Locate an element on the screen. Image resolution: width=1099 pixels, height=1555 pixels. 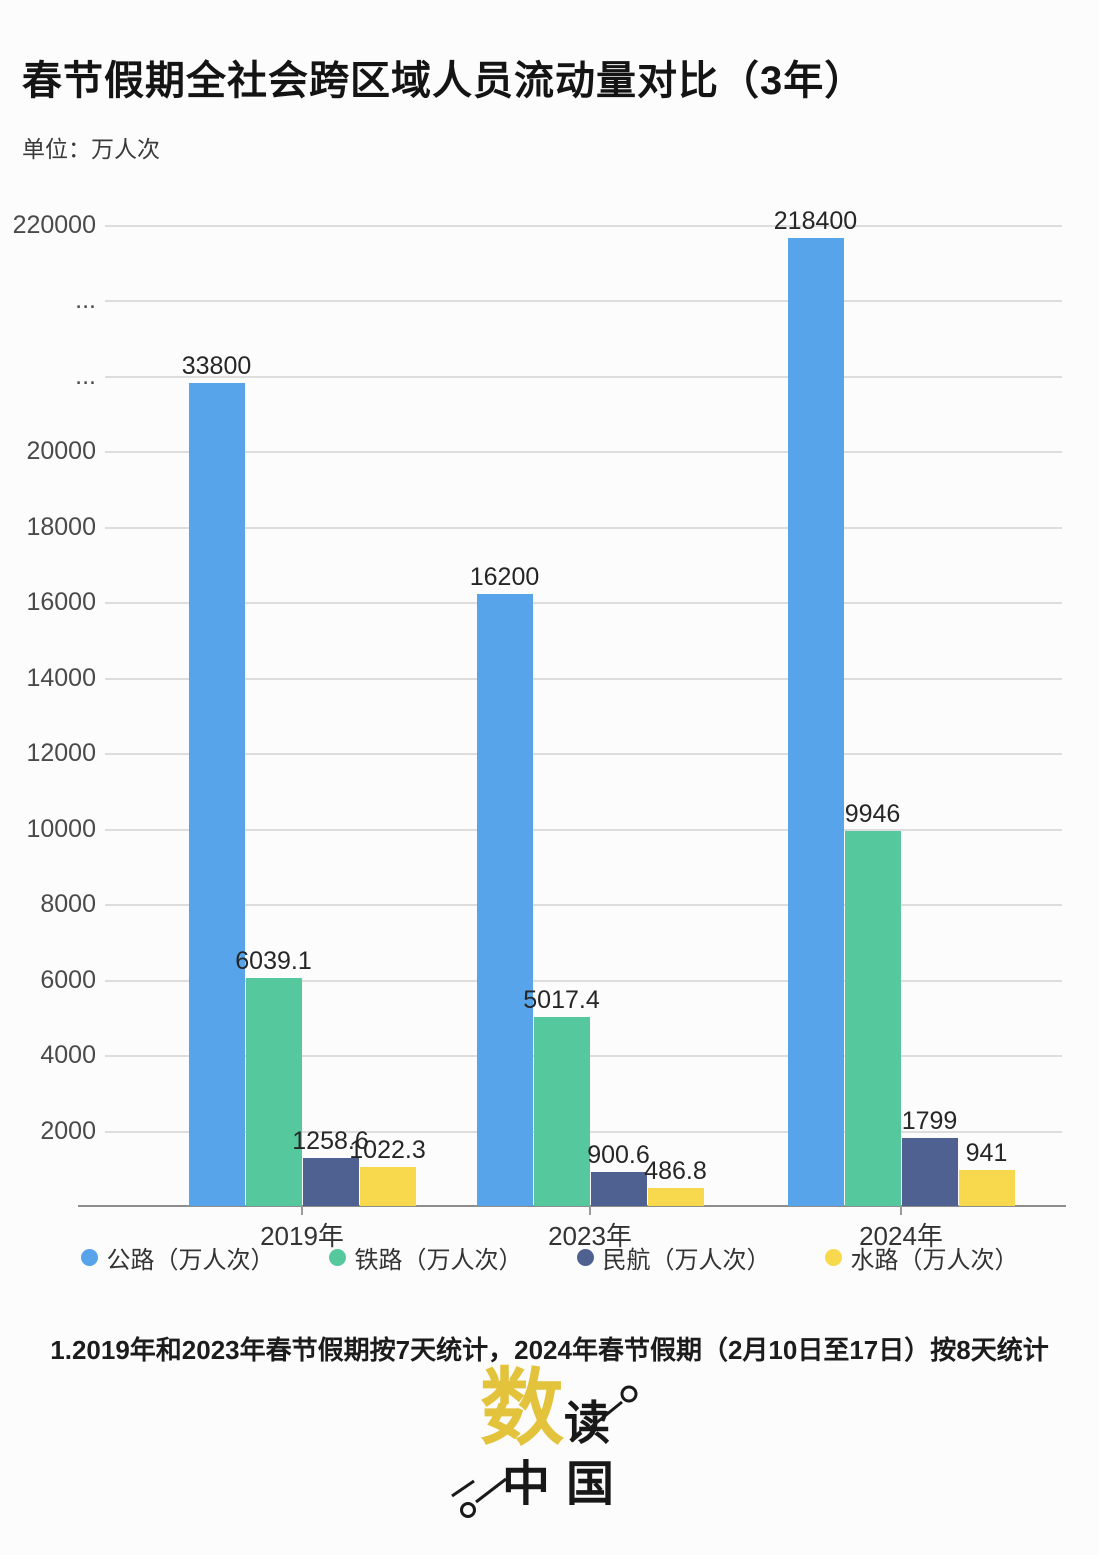
y-axis-tick-label: 18000 is located at coordinates (61, 526).